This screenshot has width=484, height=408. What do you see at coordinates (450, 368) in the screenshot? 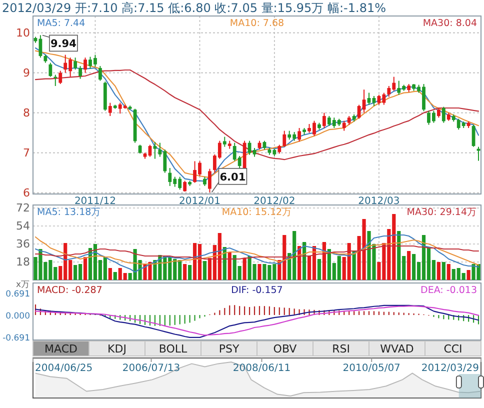
I see `x-tick-label: 2012/03/29` at bounding box center [450, 368].